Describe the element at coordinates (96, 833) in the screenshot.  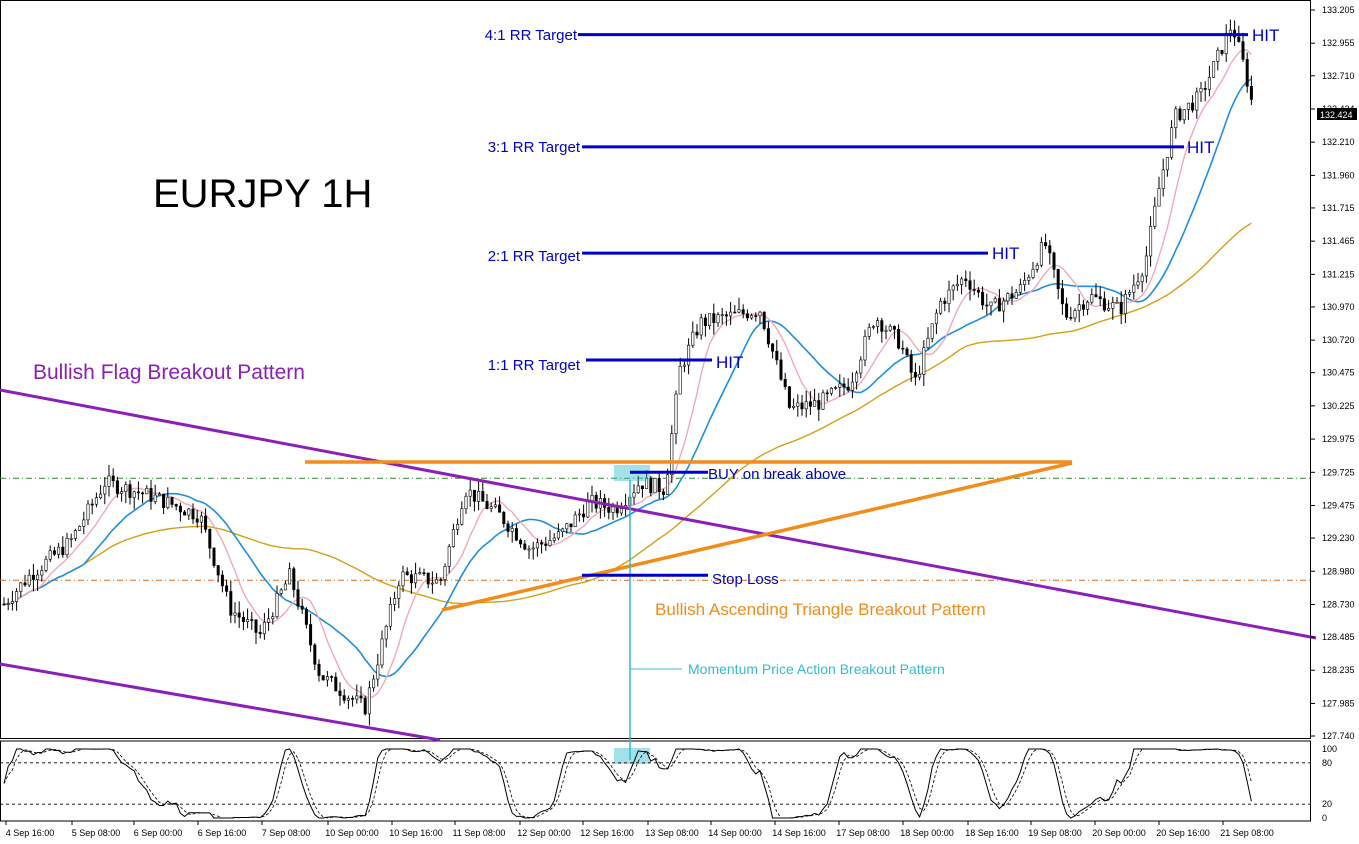
I see `time-tick-label: 5 Sep 08:00` at that location.